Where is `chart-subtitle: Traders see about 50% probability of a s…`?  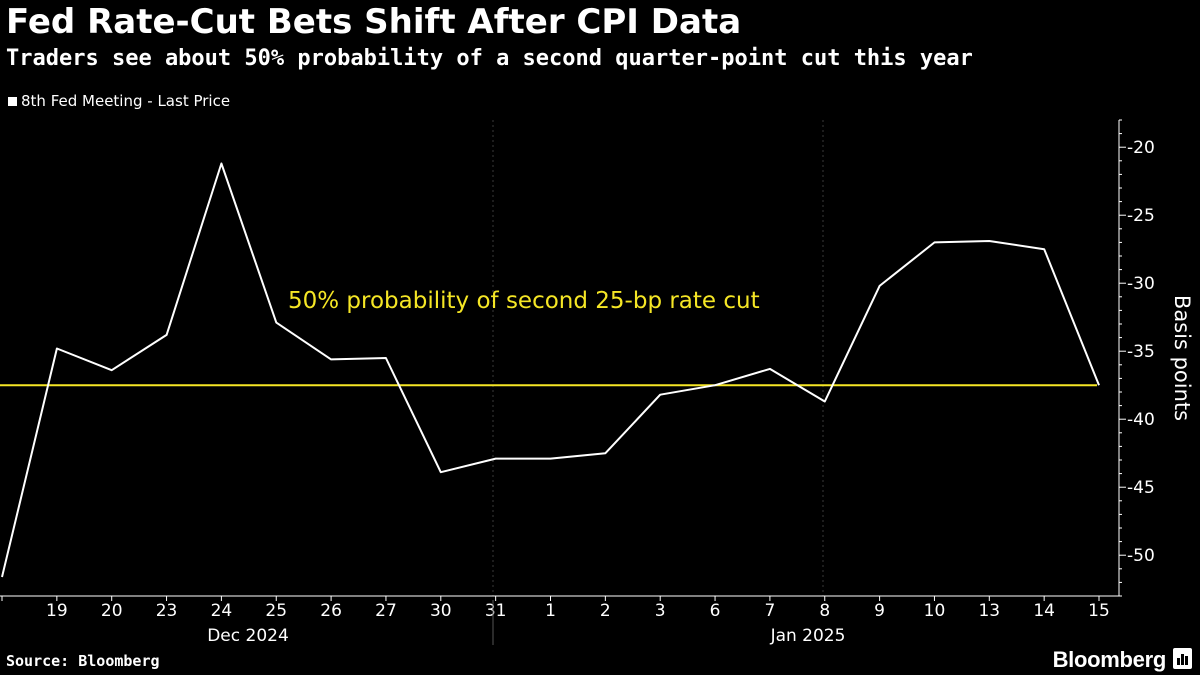
chart-subtitle: Traders see about 50% probability of a s… is located at coordinates (489, 58).